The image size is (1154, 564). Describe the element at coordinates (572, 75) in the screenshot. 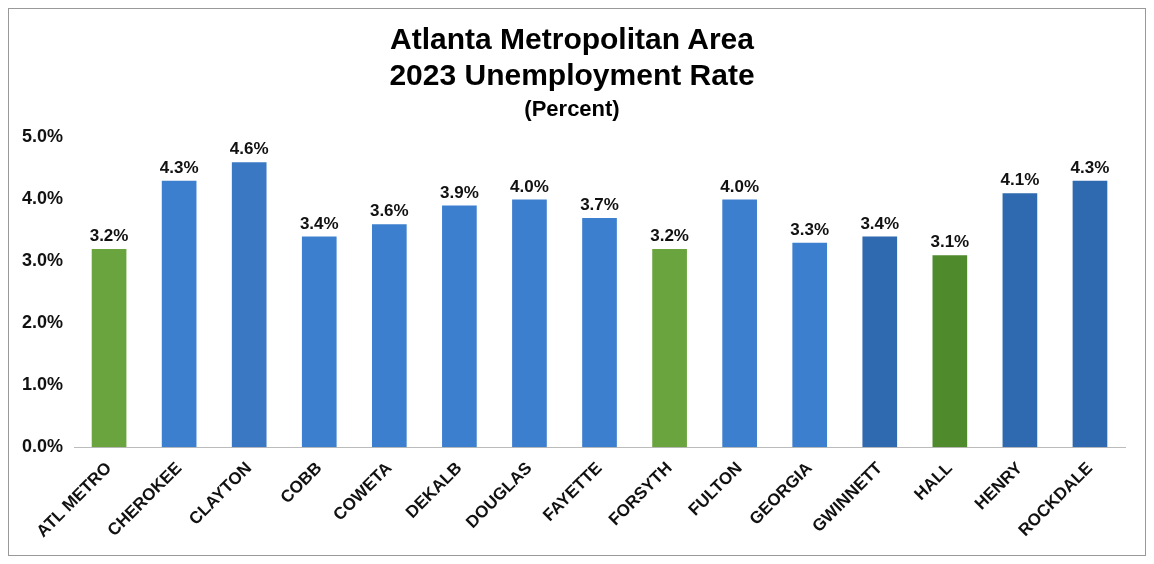

I see `text: 2023 Unemployment Rate` at that location.